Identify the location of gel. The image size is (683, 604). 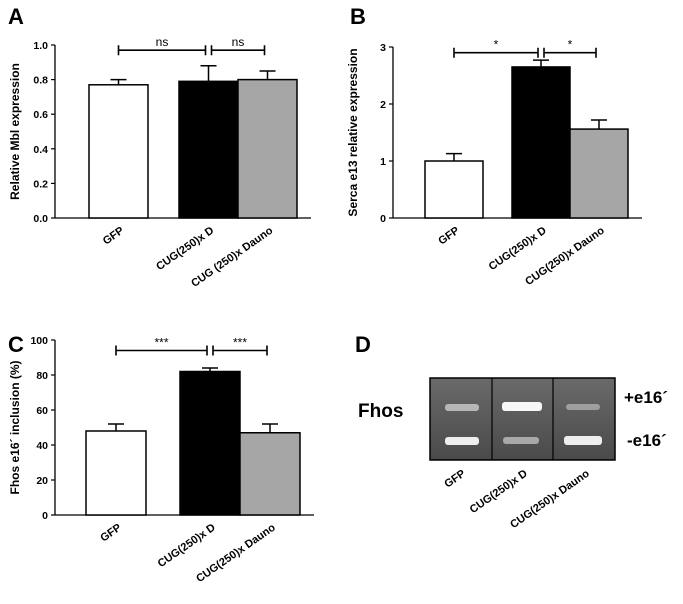
(522, 419).